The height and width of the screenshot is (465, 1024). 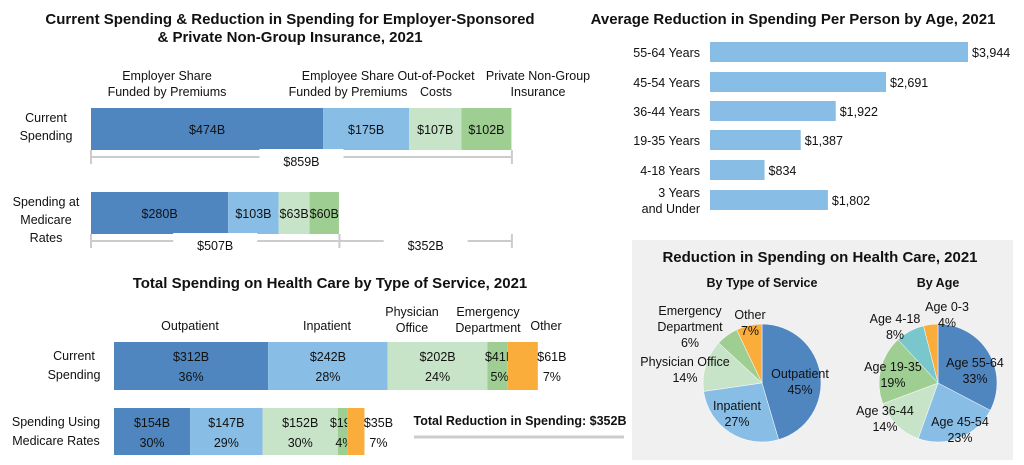 I want to click on legend-label: Private Non-Group, so click(x=538, y=76).